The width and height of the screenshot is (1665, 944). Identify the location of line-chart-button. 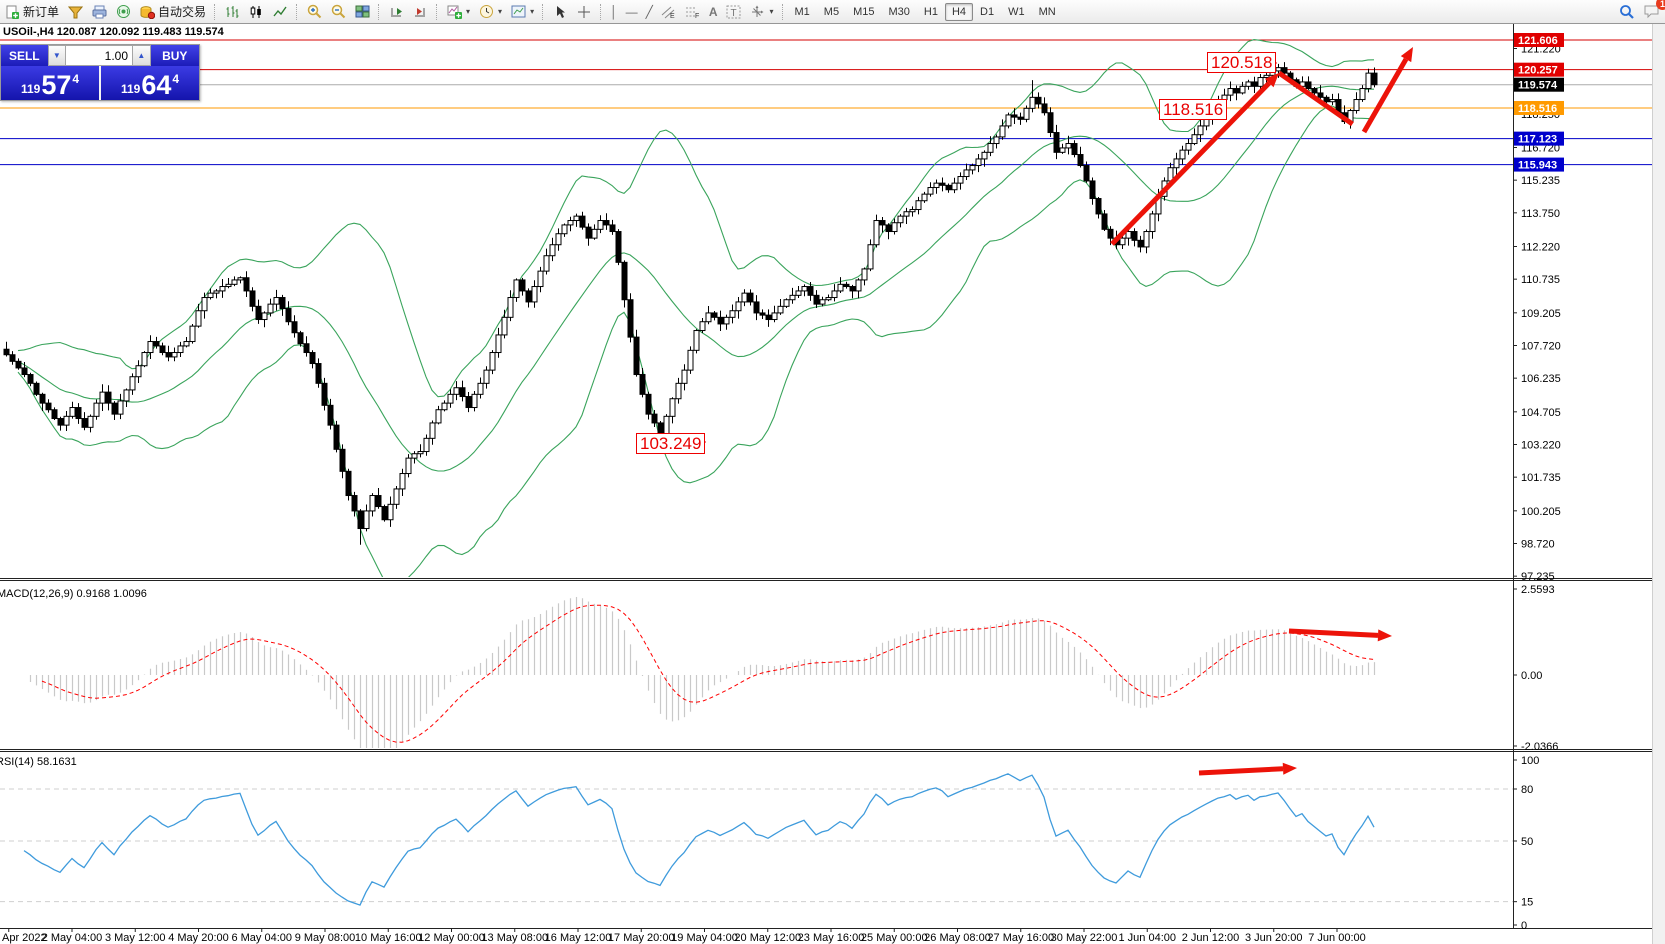
(280, 11).